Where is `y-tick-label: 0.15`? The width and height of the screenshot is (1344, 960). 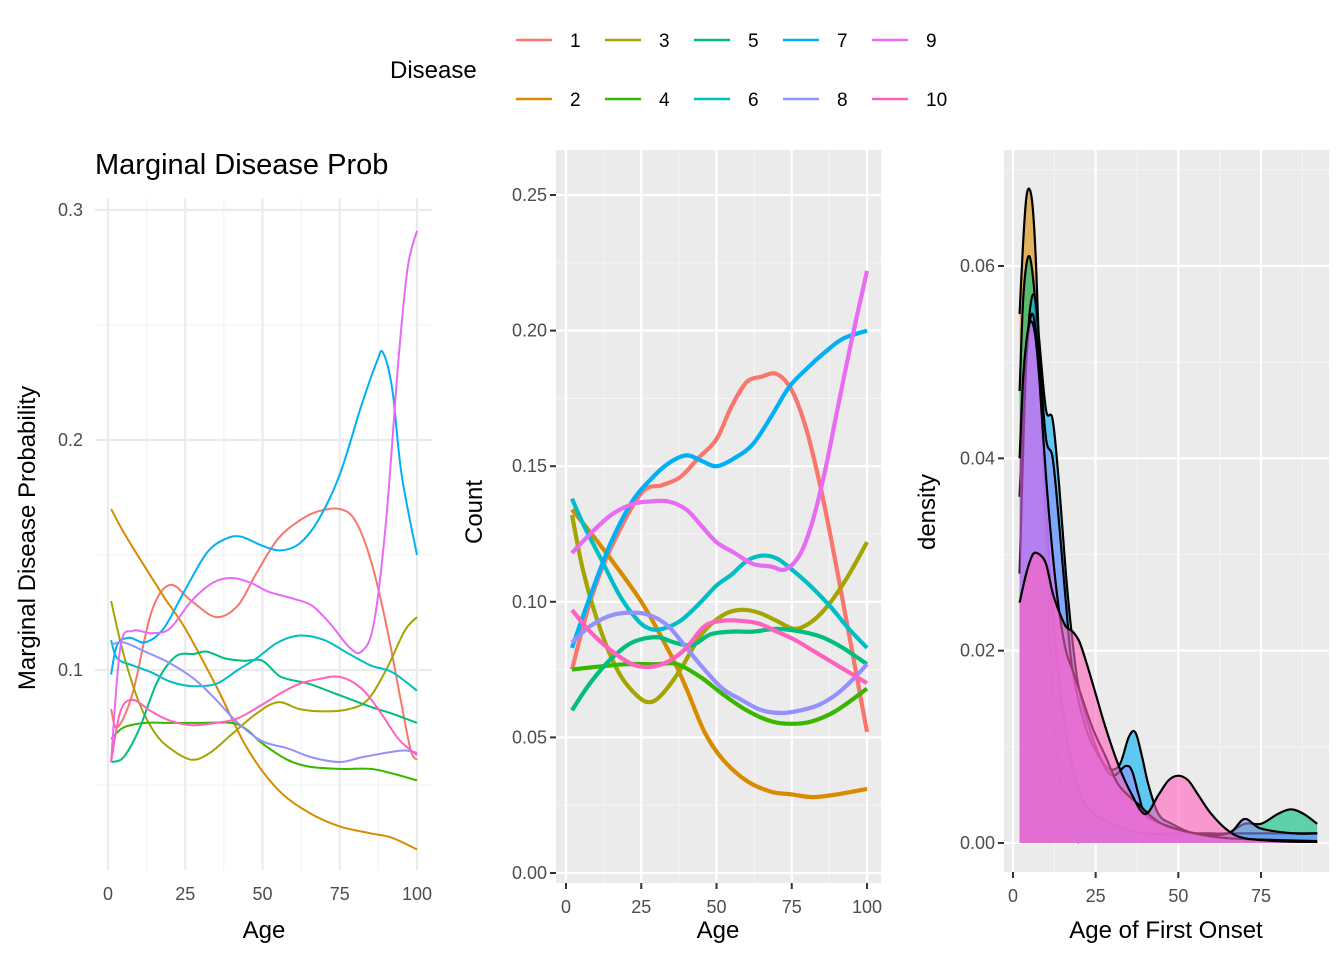 y-tick-label: 0.15 is located at coordinates (529, 466).